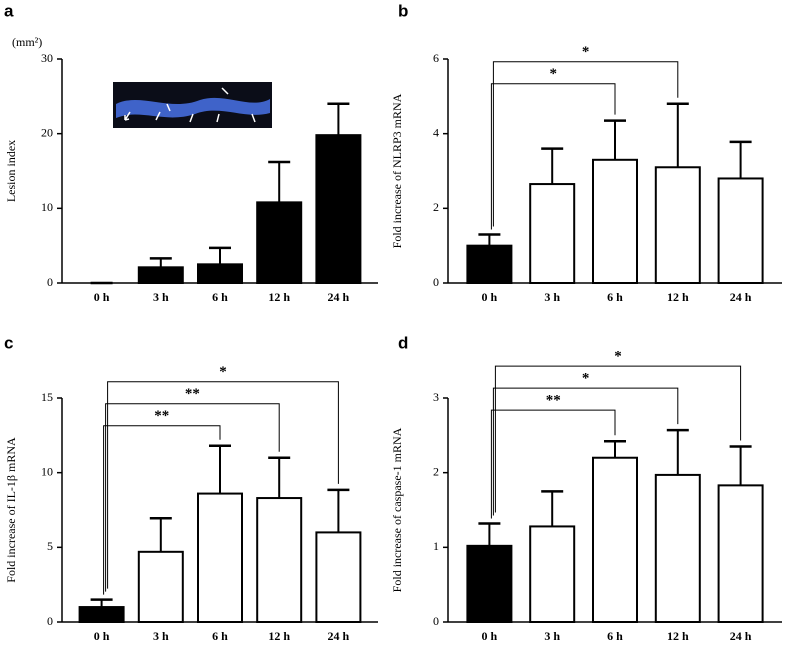 The width and height of the screenshot is (787, 649). I want to click on y-tick-label: 15, so click(47, 397).